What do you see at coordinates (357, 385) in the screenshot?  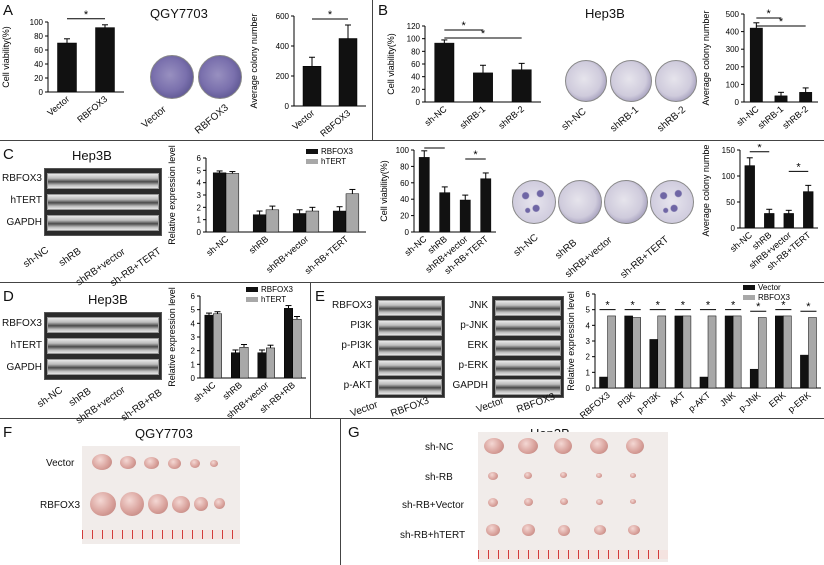 I see `blot-label-e-pakt: p-AKT` at bounding box center [357, 385].